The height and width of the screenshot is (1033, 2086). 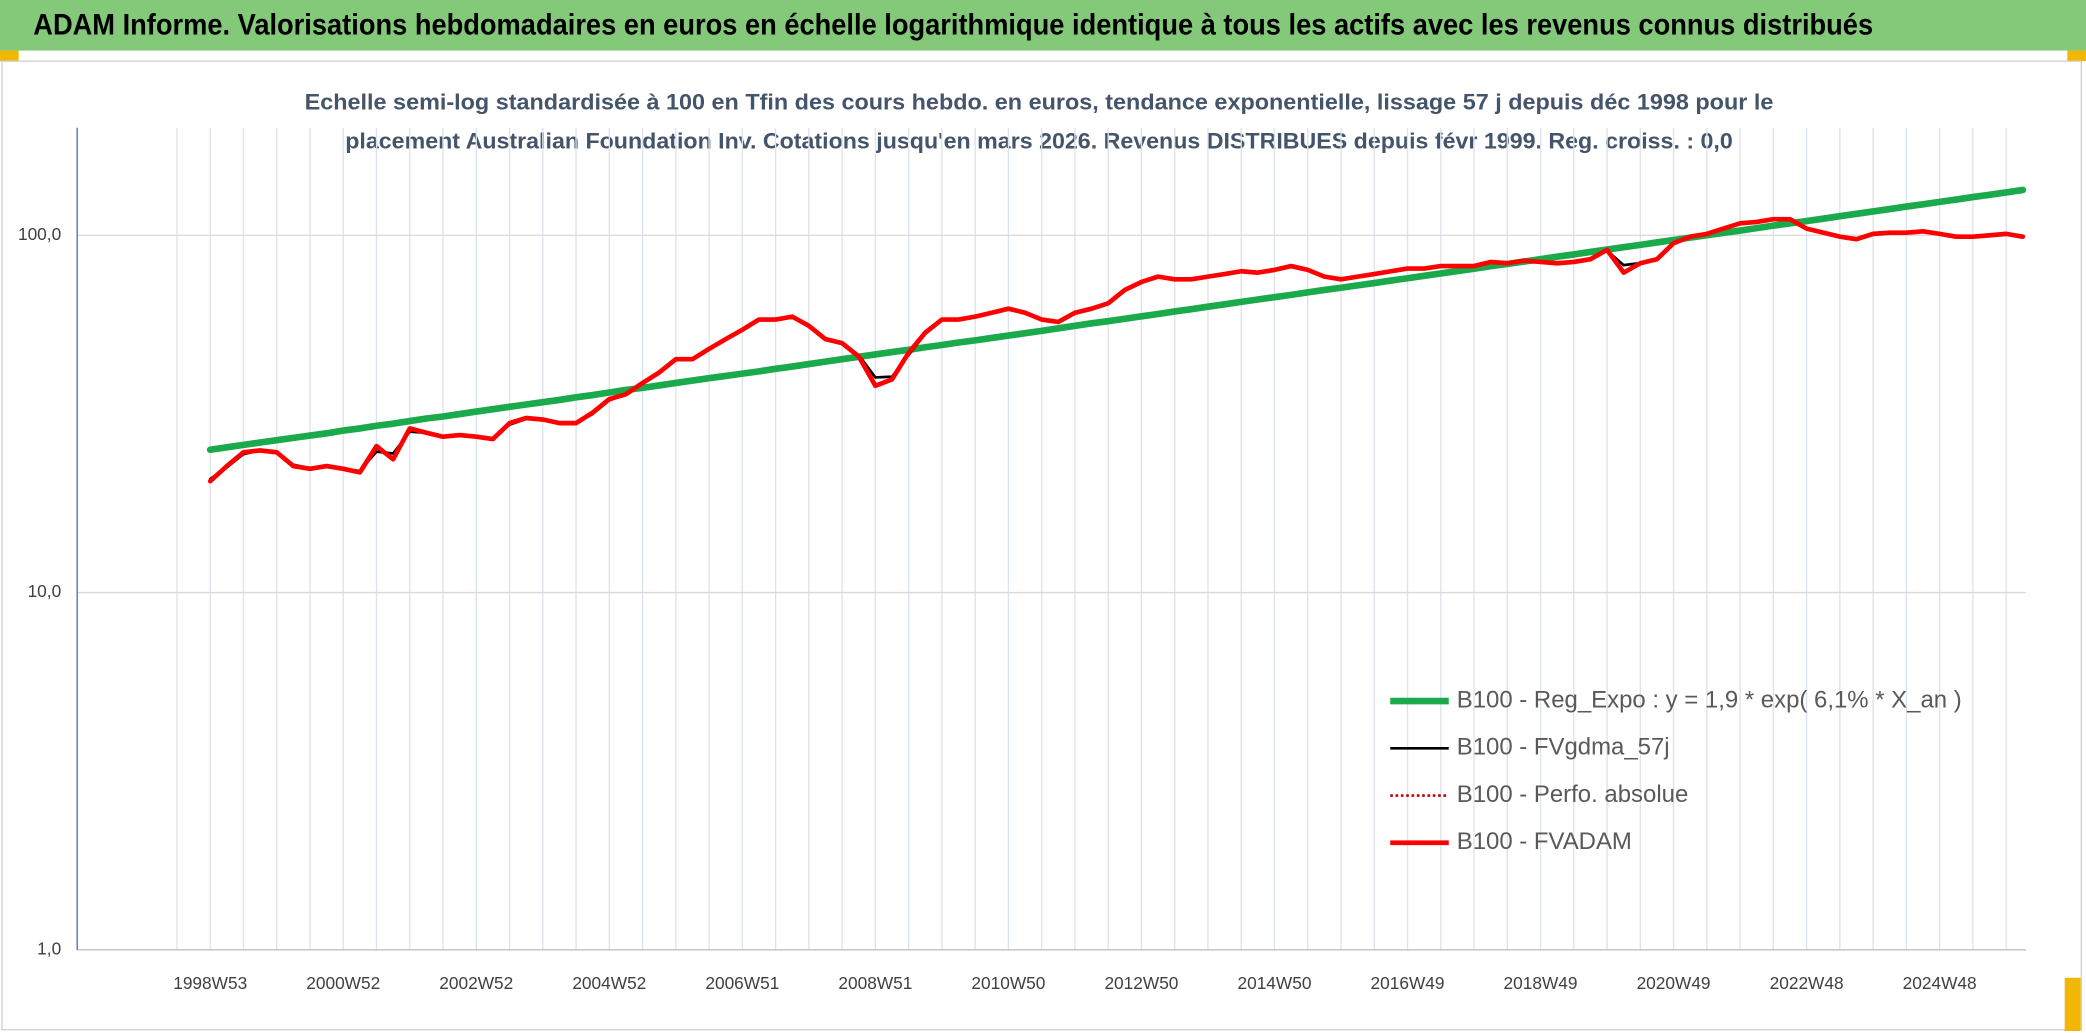 What do you see at coordinates (49, 948) in the screenshot?
I see `y-tick-label: 1,0` at bounding box center [49, 948].